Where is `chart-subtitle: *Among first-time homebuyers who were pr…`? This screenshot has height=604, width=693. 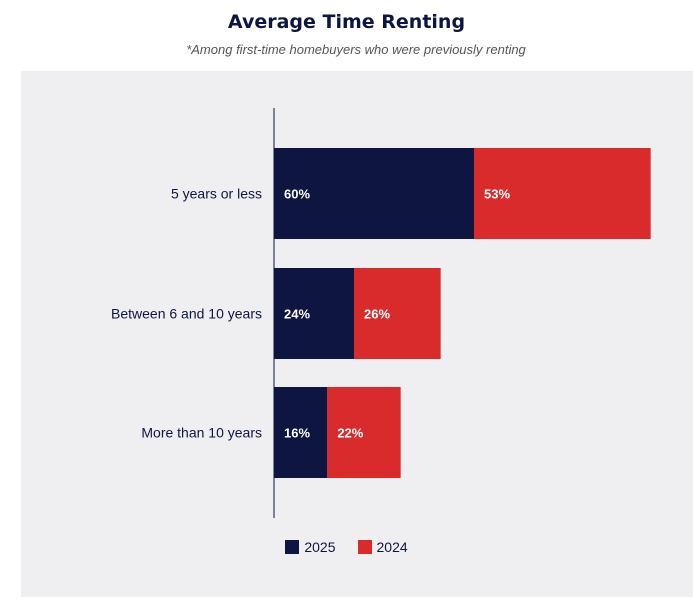
chart-subtitle: *Among first-time homebuyers who were pr… is located at coordinates (356, 49).